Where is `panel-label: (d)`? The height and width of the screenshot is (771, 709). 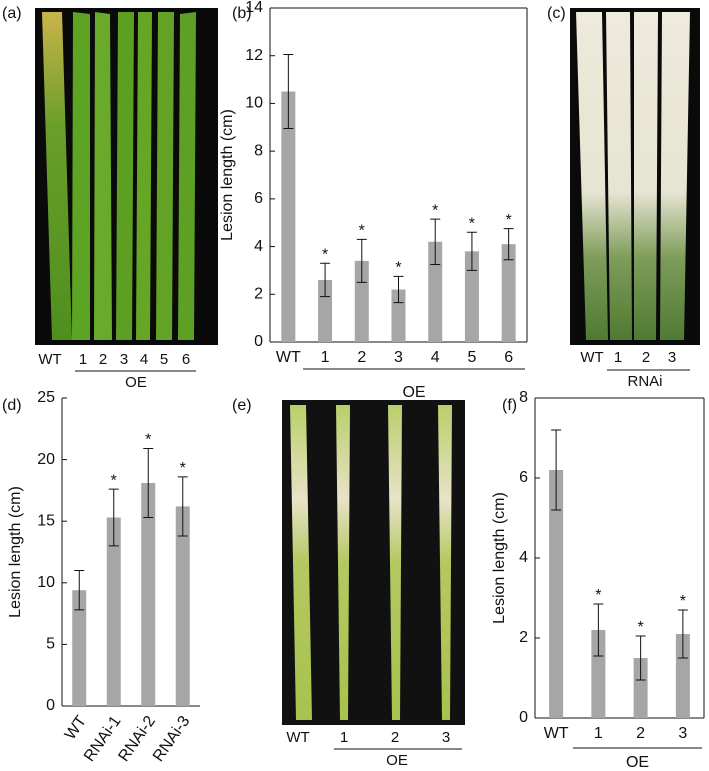 panel-label: (d) is located at coordinates (12, 405).